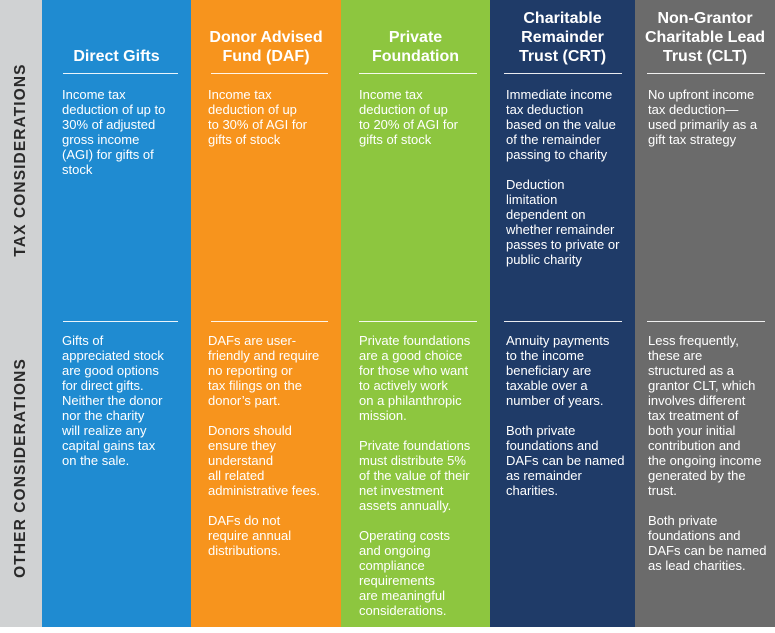  What do you see at coordinates (77, 169) in the screenshot?
I see `direct-gifts-tax-line: stock` at bounding box center [77, 169].